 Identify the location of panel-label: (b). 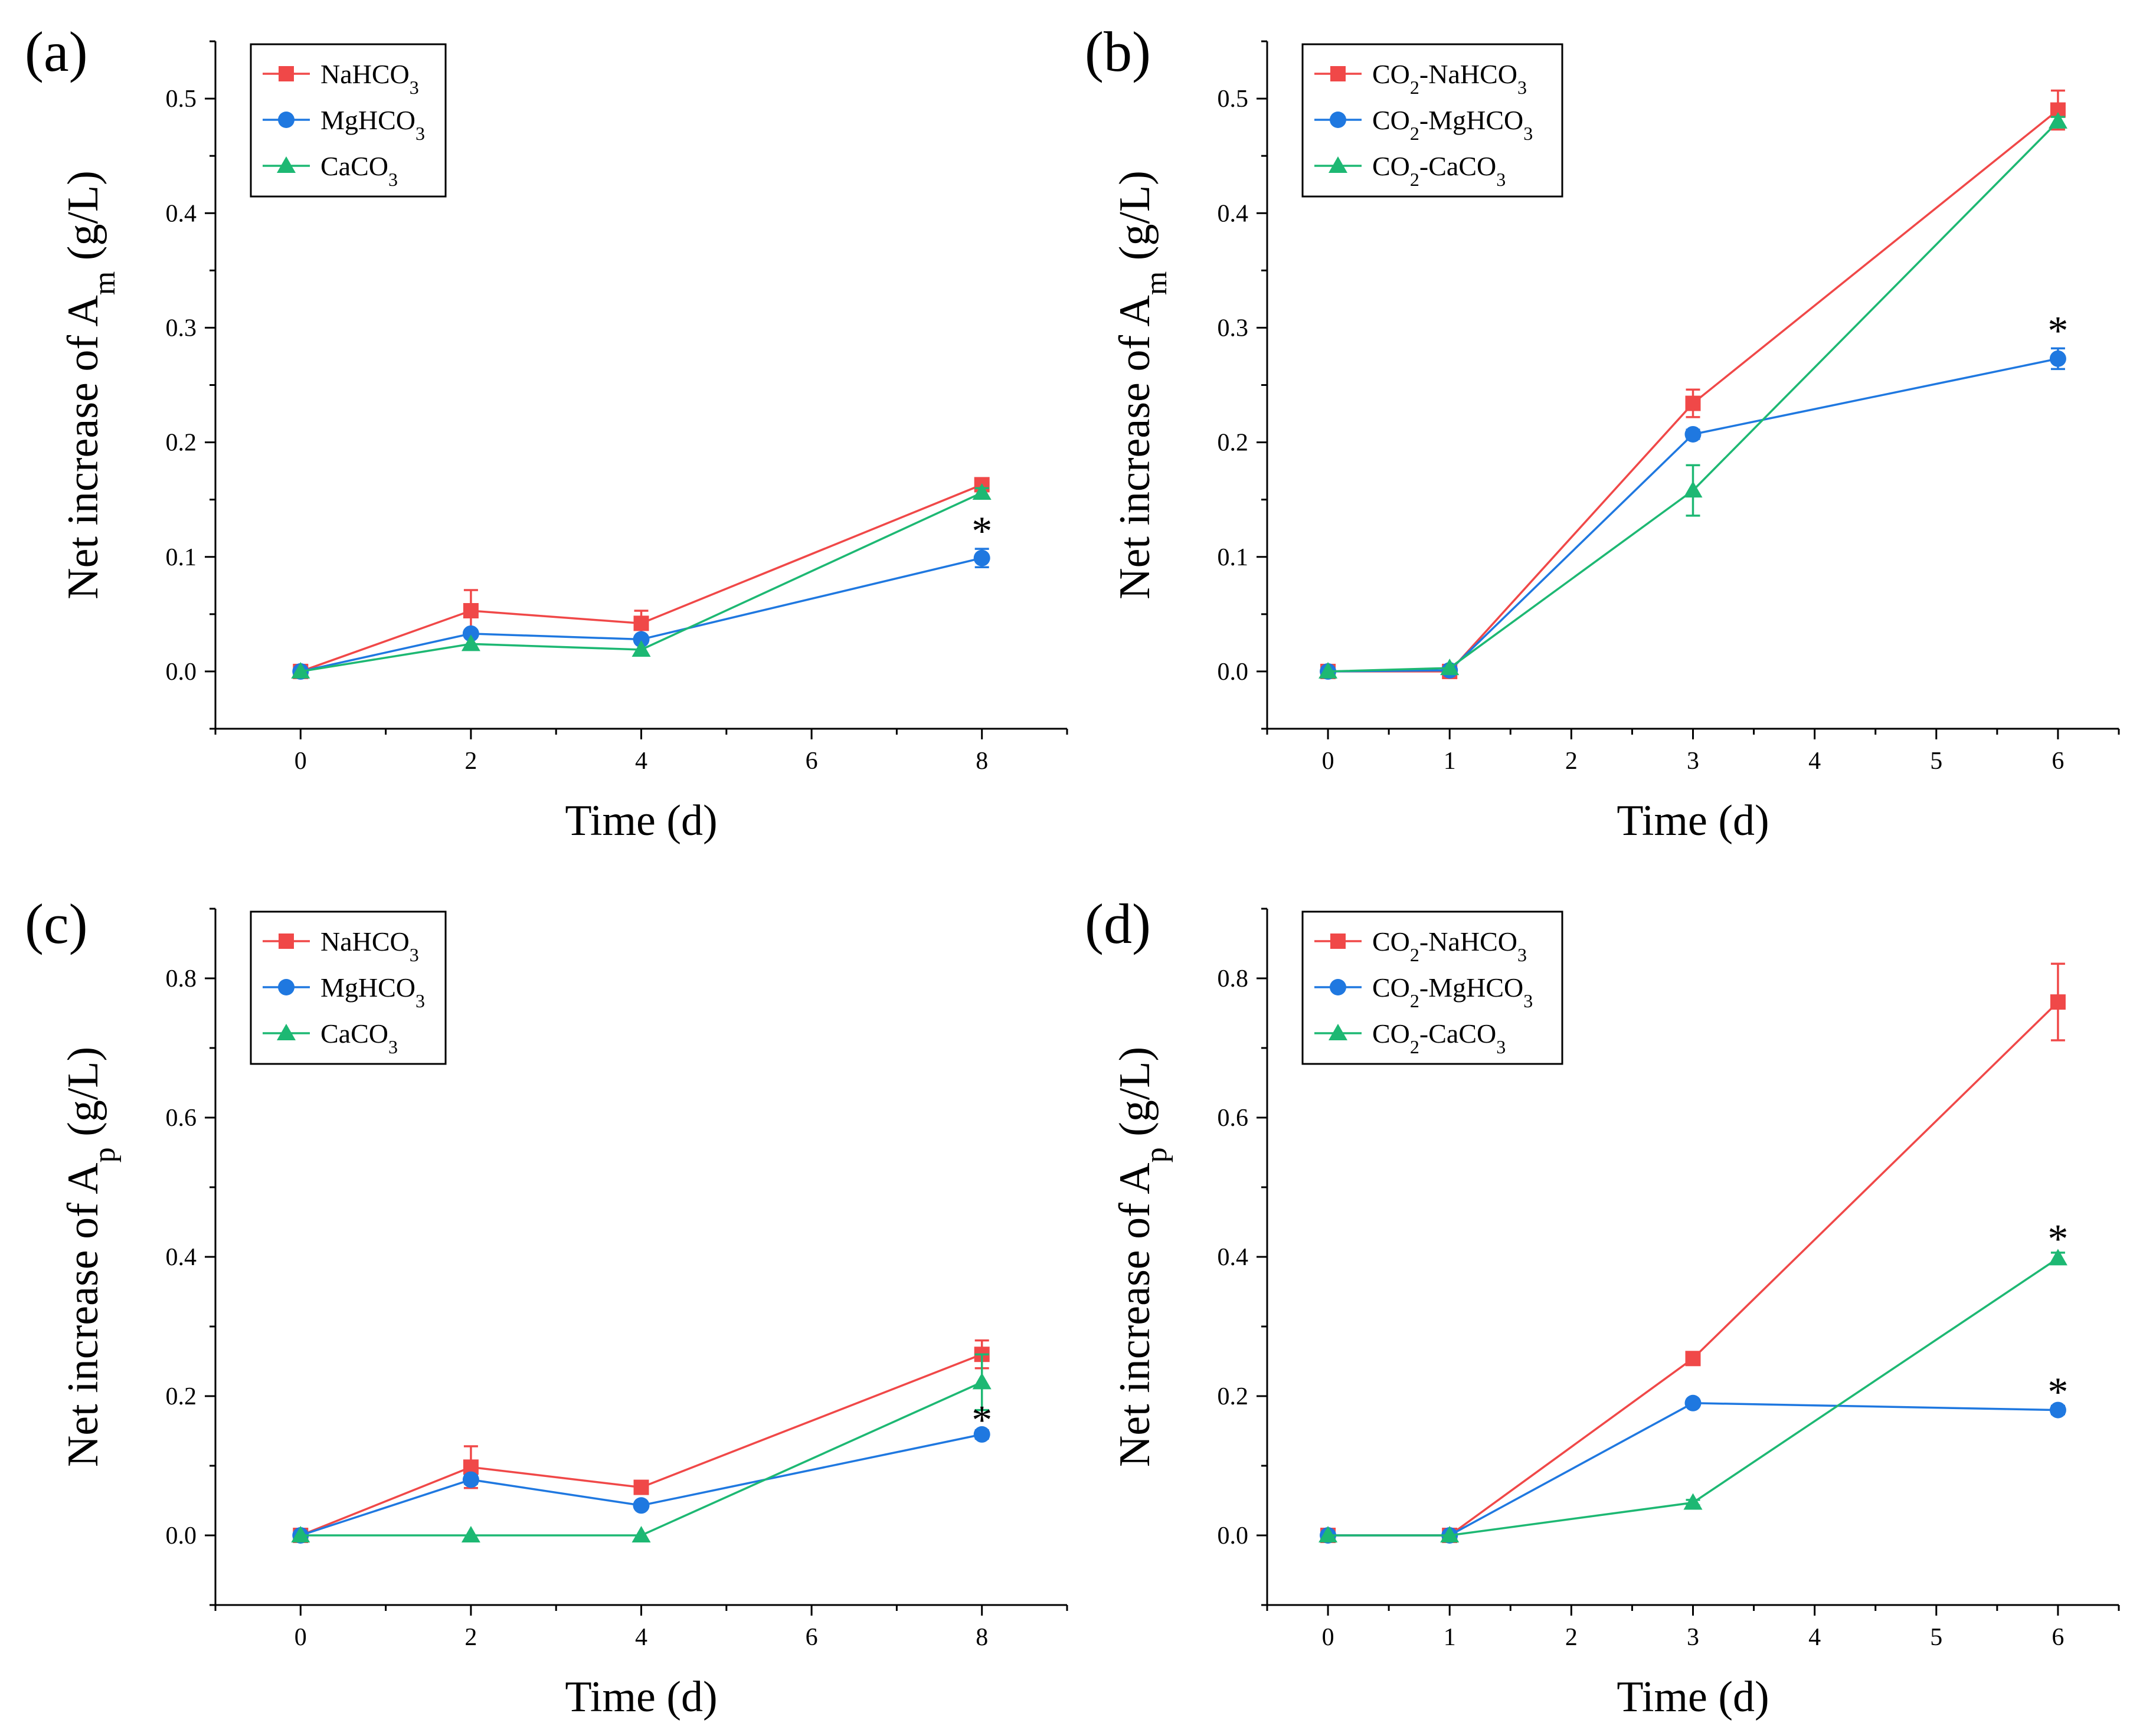
(1118, 51).